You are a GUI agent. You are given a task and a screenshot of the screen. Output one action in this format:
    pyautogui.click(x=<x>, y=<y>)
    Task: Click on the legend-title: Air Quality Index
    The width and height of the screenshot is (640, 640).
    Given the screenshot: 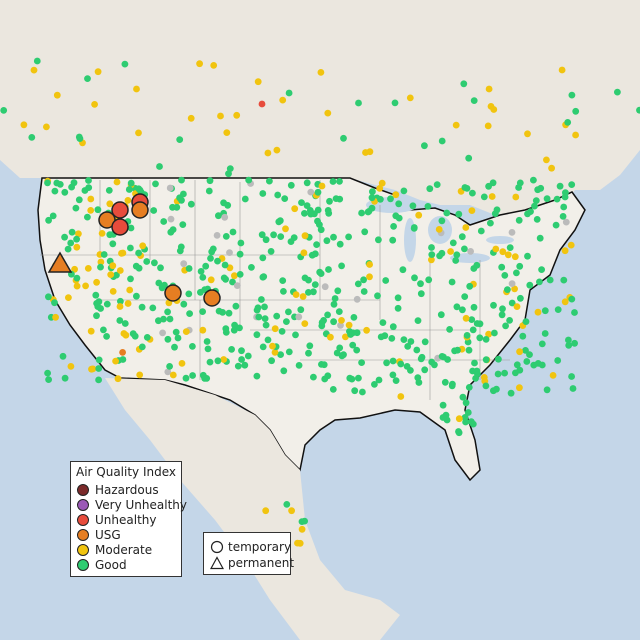 What is the action you would take?
    pyautogui.click(x=126, y=472)
    